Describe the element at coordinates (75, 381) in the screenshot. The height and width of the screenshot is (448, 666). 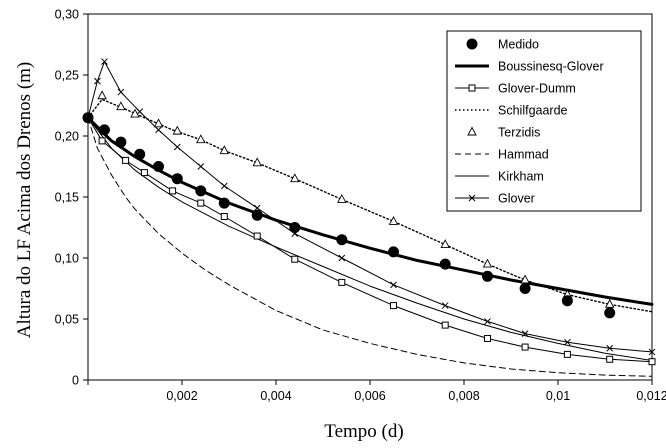
I see `y-tick-label: 0` at that location.